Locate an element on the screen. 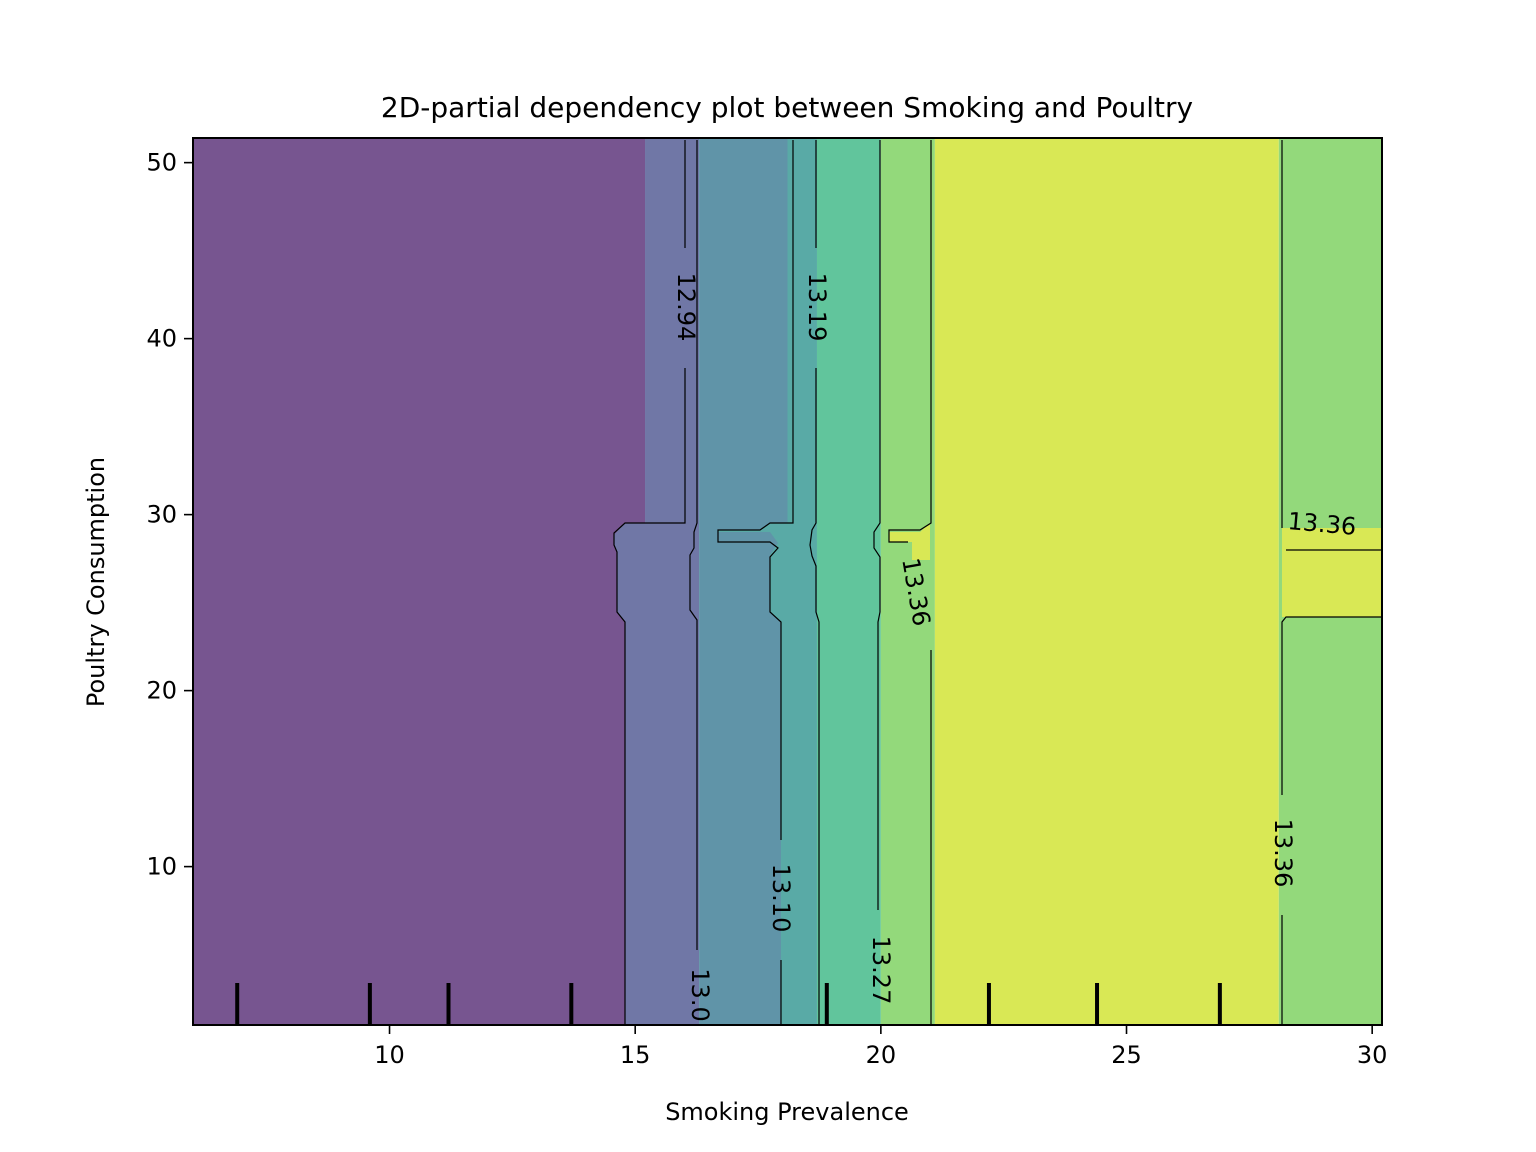 The height and width of the screenshot is (1152, 1536). y-tick-label-20: 20 is located at coordinates (161, 691).